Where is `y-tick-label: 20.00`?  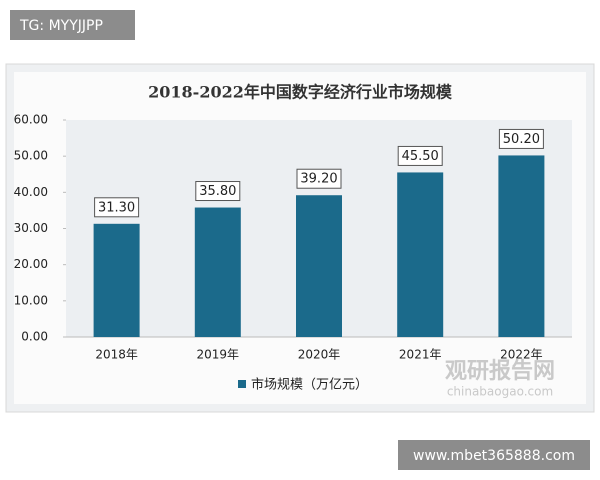
y-tick-label: 20.00 is located at coordinates (31, 264).